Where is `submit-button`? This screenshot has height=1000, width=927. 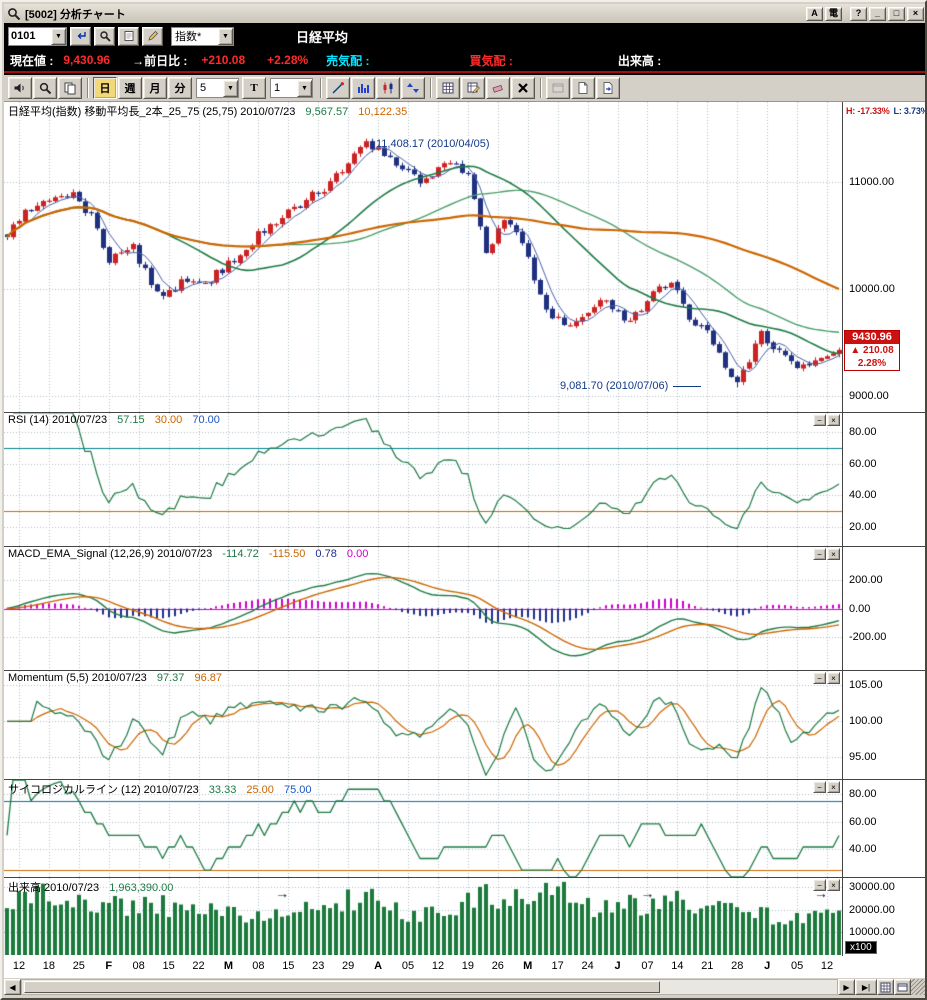
submit-button is located at coordinates (80, 36).